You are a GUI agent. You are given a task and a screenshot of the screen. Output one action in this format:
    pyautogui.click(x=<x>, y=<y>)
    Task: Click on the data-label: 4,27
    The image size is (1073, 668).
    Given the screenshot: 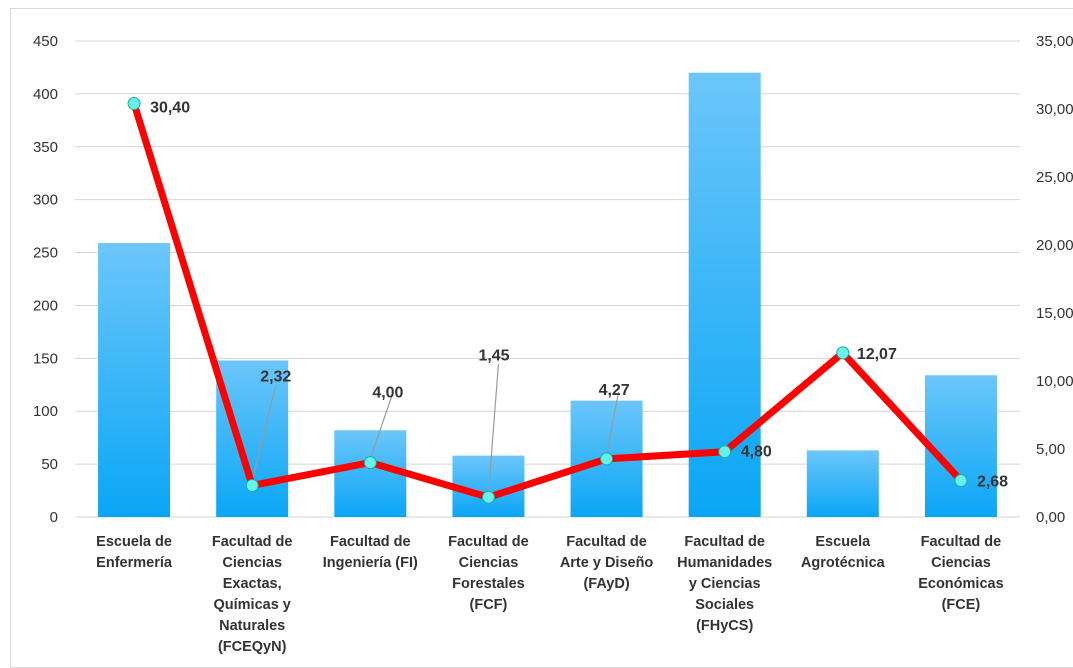 What is the action you would take?
    pyautogui.click(x=614, y=390)
    